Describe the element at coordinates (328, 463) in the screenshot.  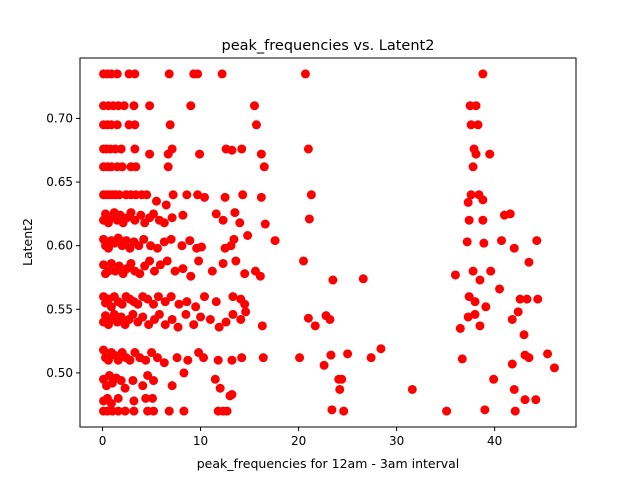
I see `x-axis-label: peak_frequencies for 12am - 3am interval` at that location.